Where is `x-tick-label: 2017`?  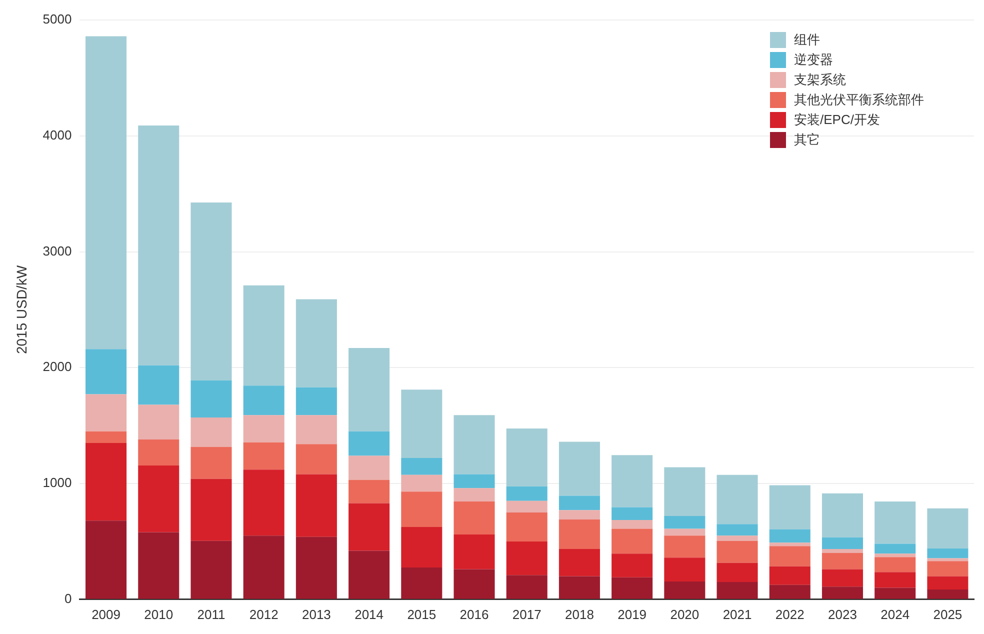 x-tick-label: 2017 is located at coordinates (527, 614).